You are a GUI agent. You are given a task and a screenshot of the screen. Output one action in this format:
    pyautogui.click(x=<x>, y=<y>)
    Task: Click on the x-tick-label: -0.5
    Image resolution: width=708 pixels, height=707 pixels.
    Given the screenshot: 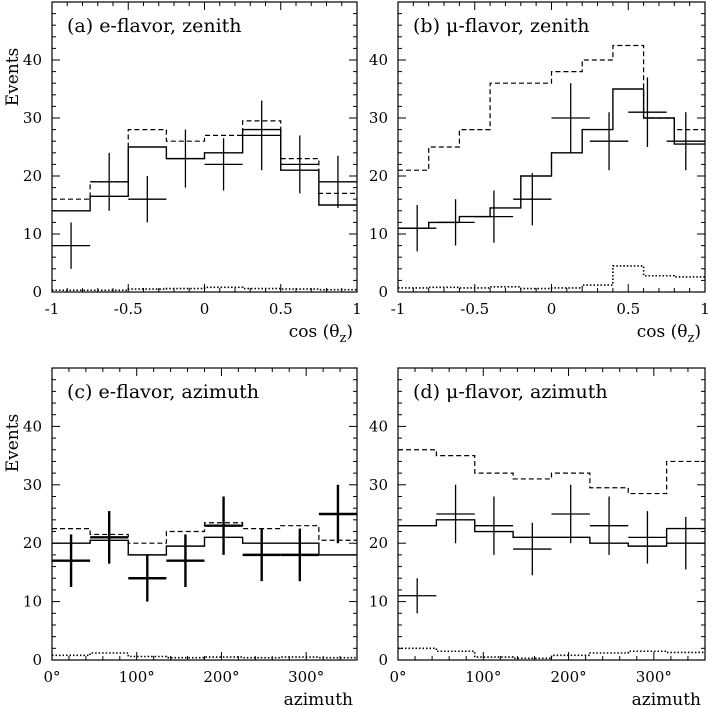 What is the action you would take?
    pyautogui.click(x=128, y=309)
    